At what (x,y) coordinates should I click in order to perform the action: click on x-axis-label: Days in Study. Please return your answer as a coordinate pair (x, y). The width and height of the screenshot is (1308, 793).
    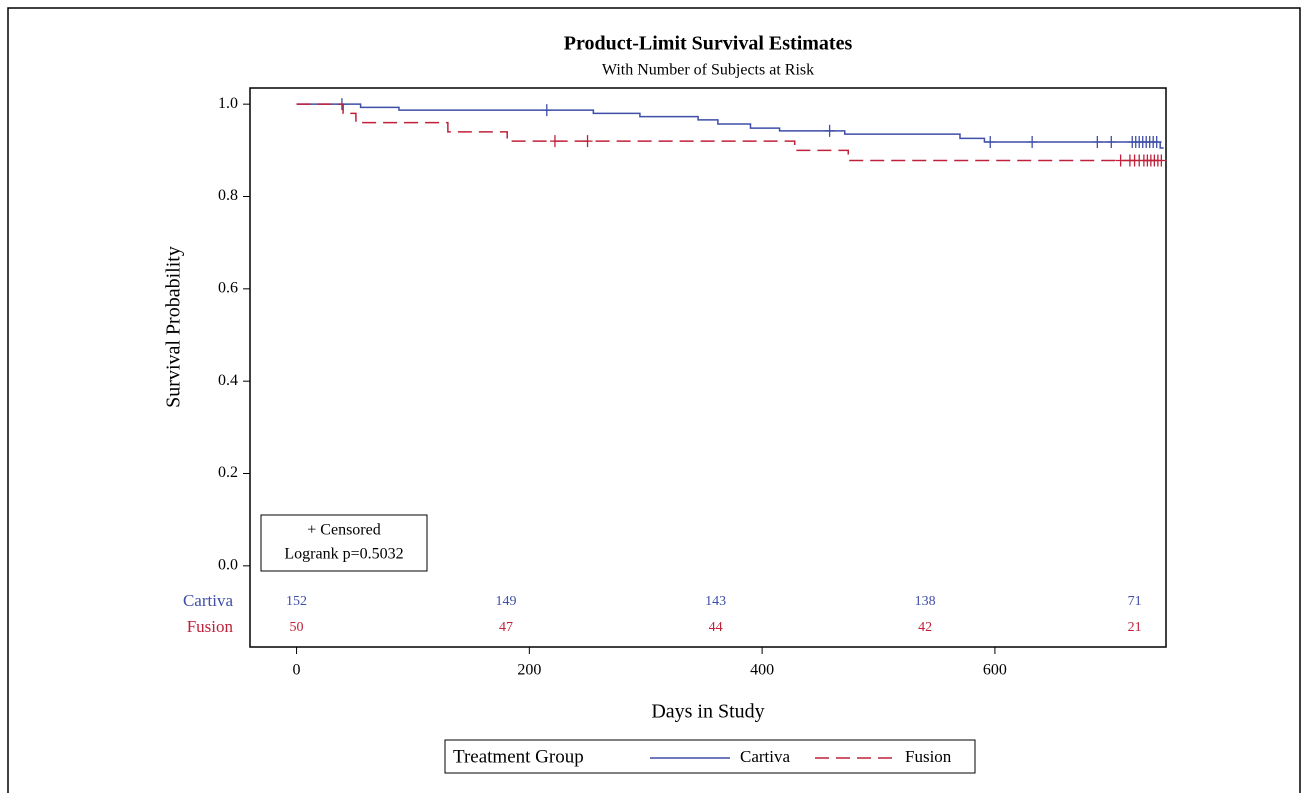
    Looking at the image, I should click on (707, 712).